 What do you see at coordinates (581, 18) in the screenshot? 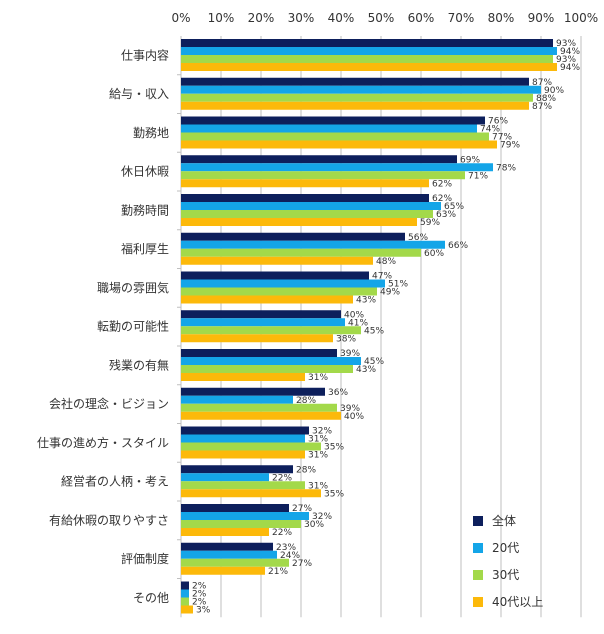
I see `x-tick-label: 100%` at bounding box center [581, 18].